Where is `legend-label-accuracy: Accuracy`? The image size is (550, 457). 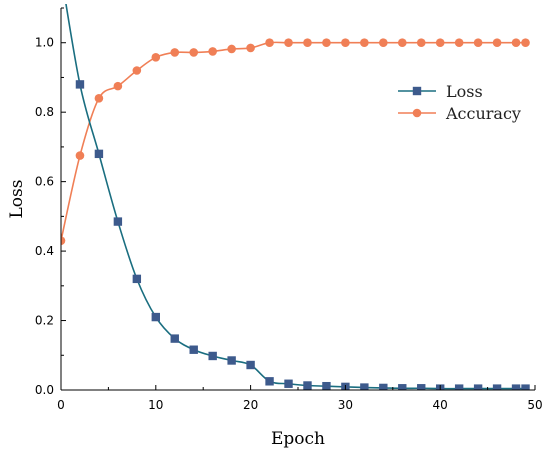 legend-label-accuracy: Accuracy is located at coordinates (483, 113).